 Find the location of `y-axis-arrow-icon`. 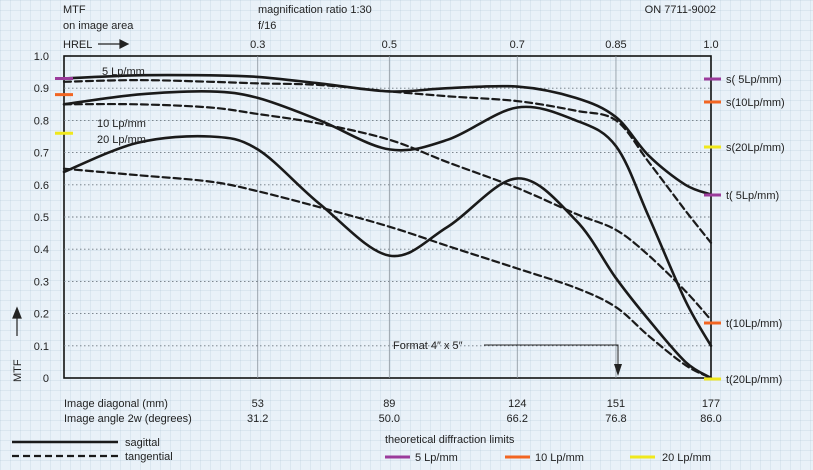

y-axis-arrow-icon is located at coordinates (17, 321).